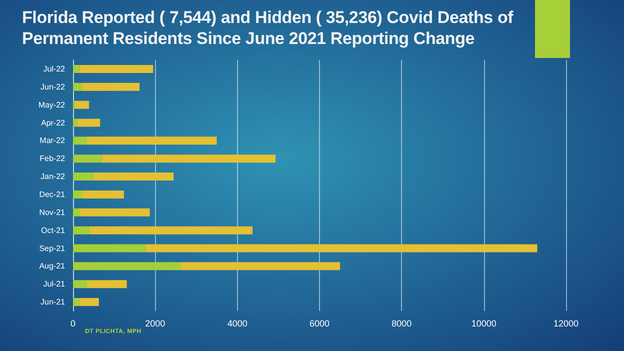  What do you see at coordinates (52, 105) in the screenshot?
I see `y-tick-label: May-22` at bounding box center [52, 105].